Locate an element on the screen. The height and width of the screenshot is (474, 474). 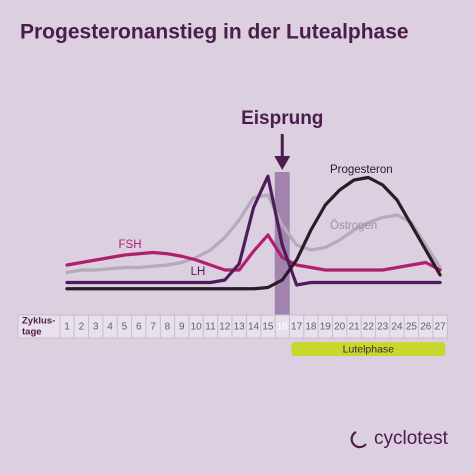
arrow-head is located at coordinates (282, 163).